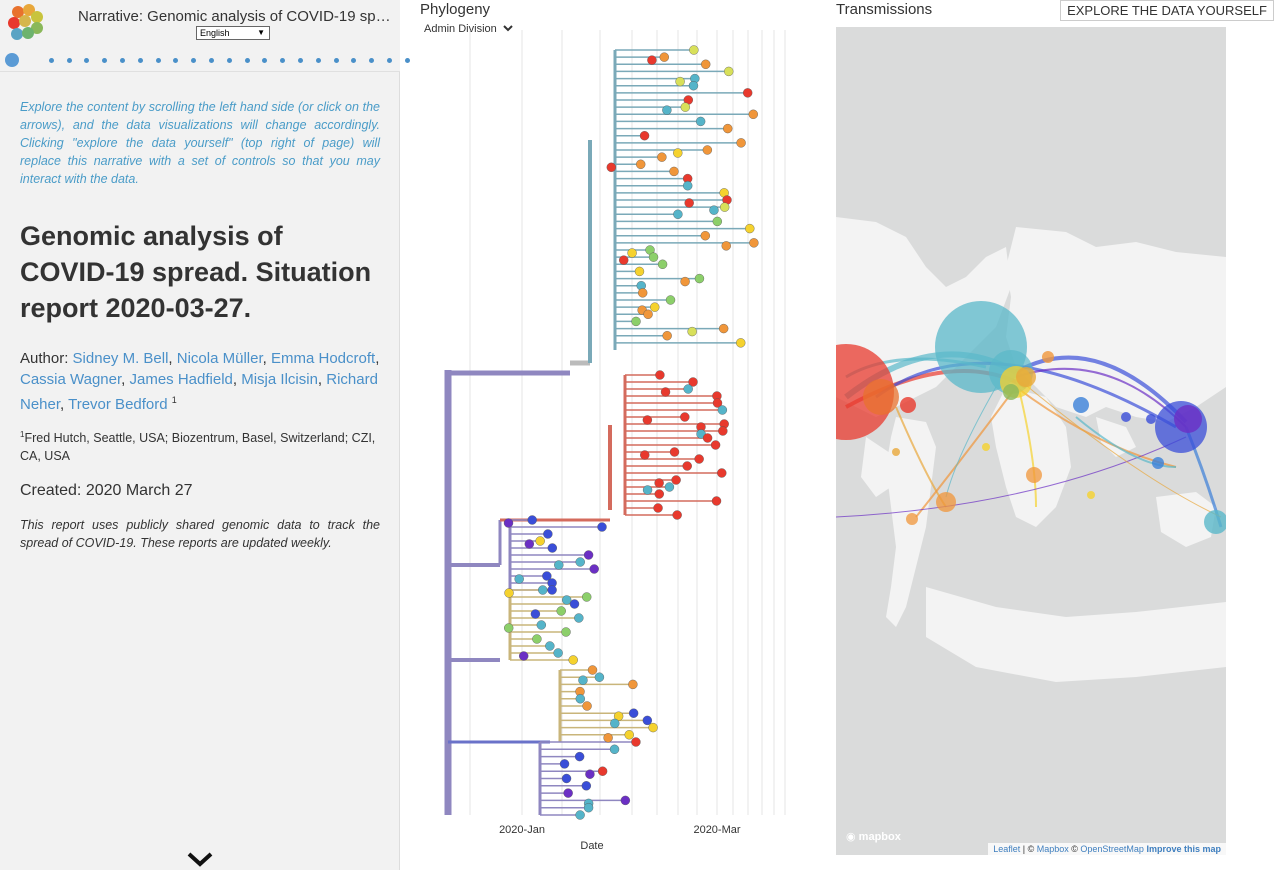 The width and height of the screenshot is (1275, 870). Describe the element at coordinates (323, 358) in the screenshot. I see `author-link: Emma Hodcroft` at that location.